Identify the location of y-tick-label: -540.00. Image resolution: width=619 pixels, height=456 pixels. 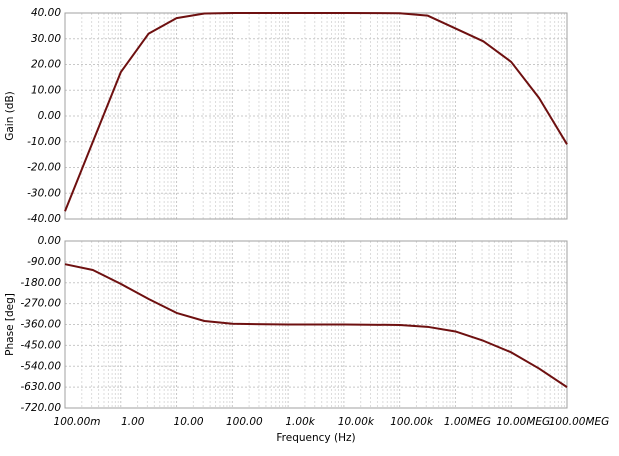
(40, 366).